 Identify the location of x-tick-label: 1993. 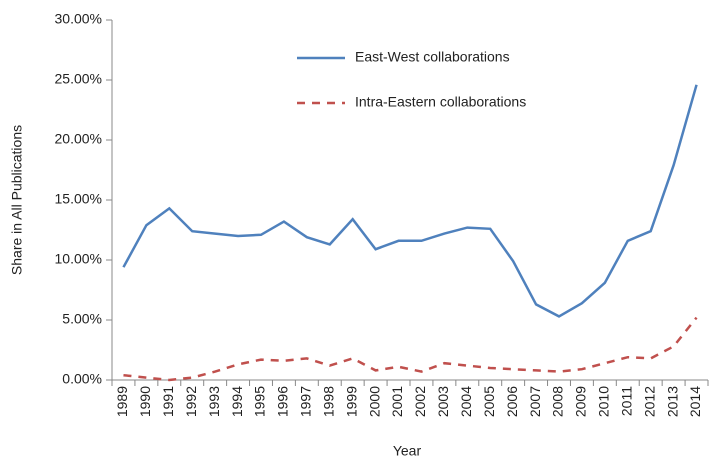
(214, 401).